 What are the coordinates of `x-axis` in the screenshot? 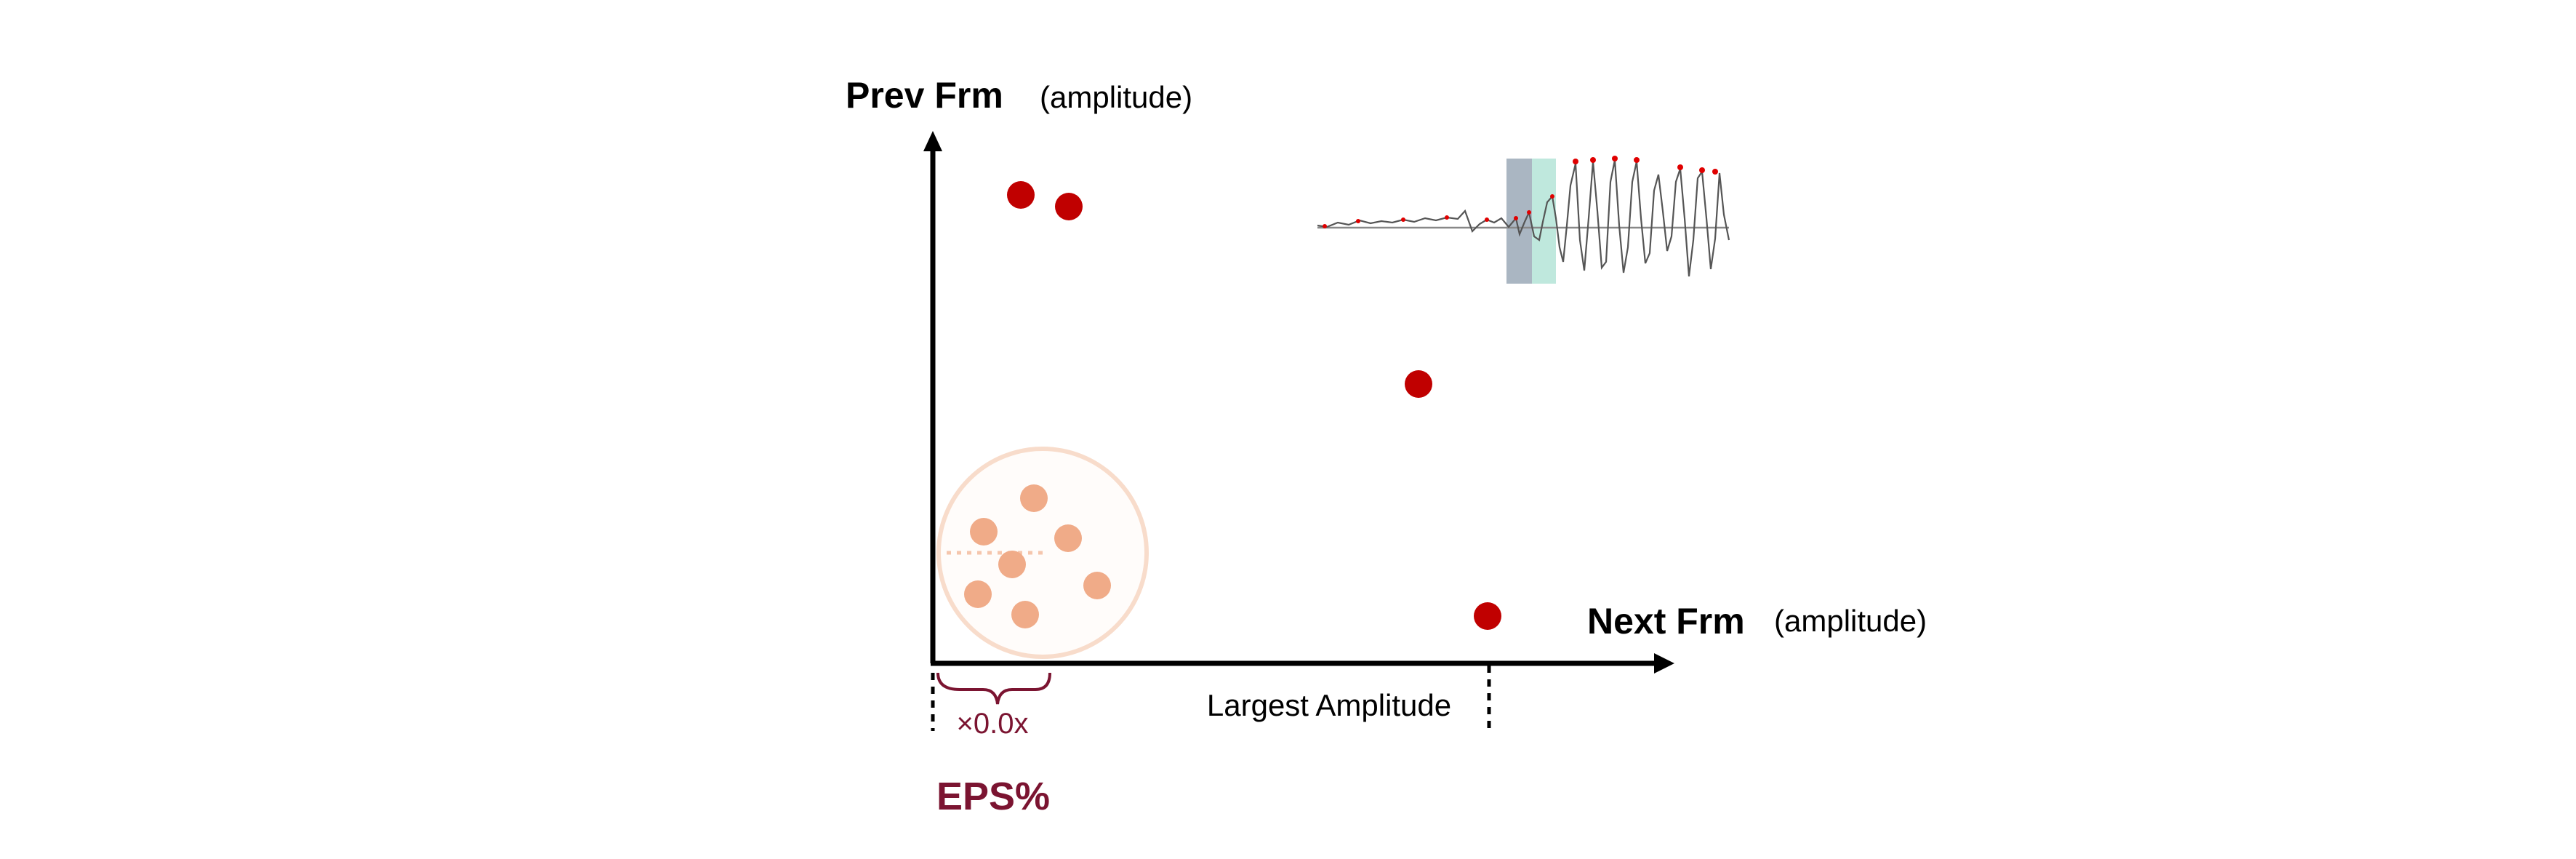 It's located at (1302, 663).